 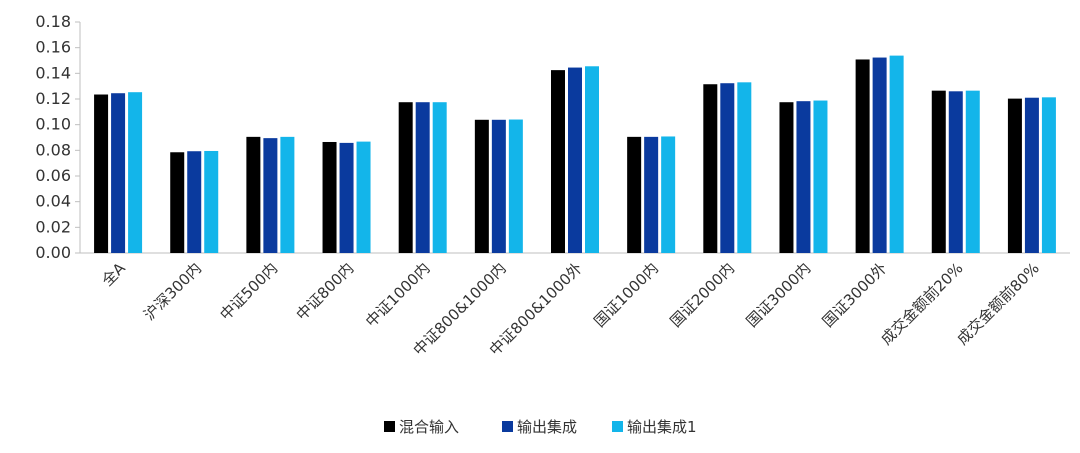 I want to click on category-label: 中证1000内, so click(x=398, y=295).